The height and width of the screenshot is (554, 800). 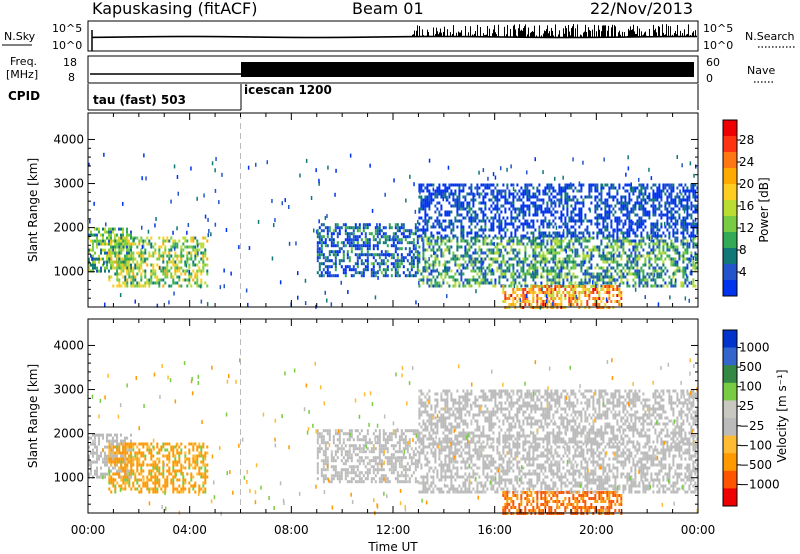 What do you see at coordinates (709, 78) in the screenshot?
I see `nave-tick-bottom: 0` at bounding box center [709, 78].